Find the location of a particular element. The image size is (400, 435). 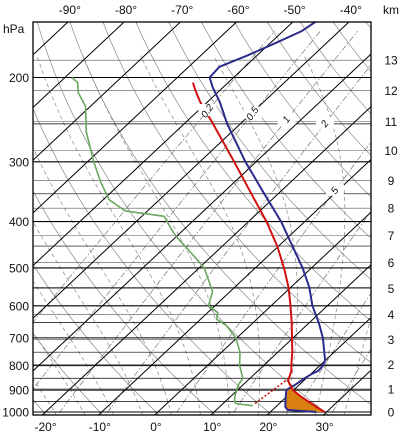

height-label: 0 is located at coordinates (391, 413).